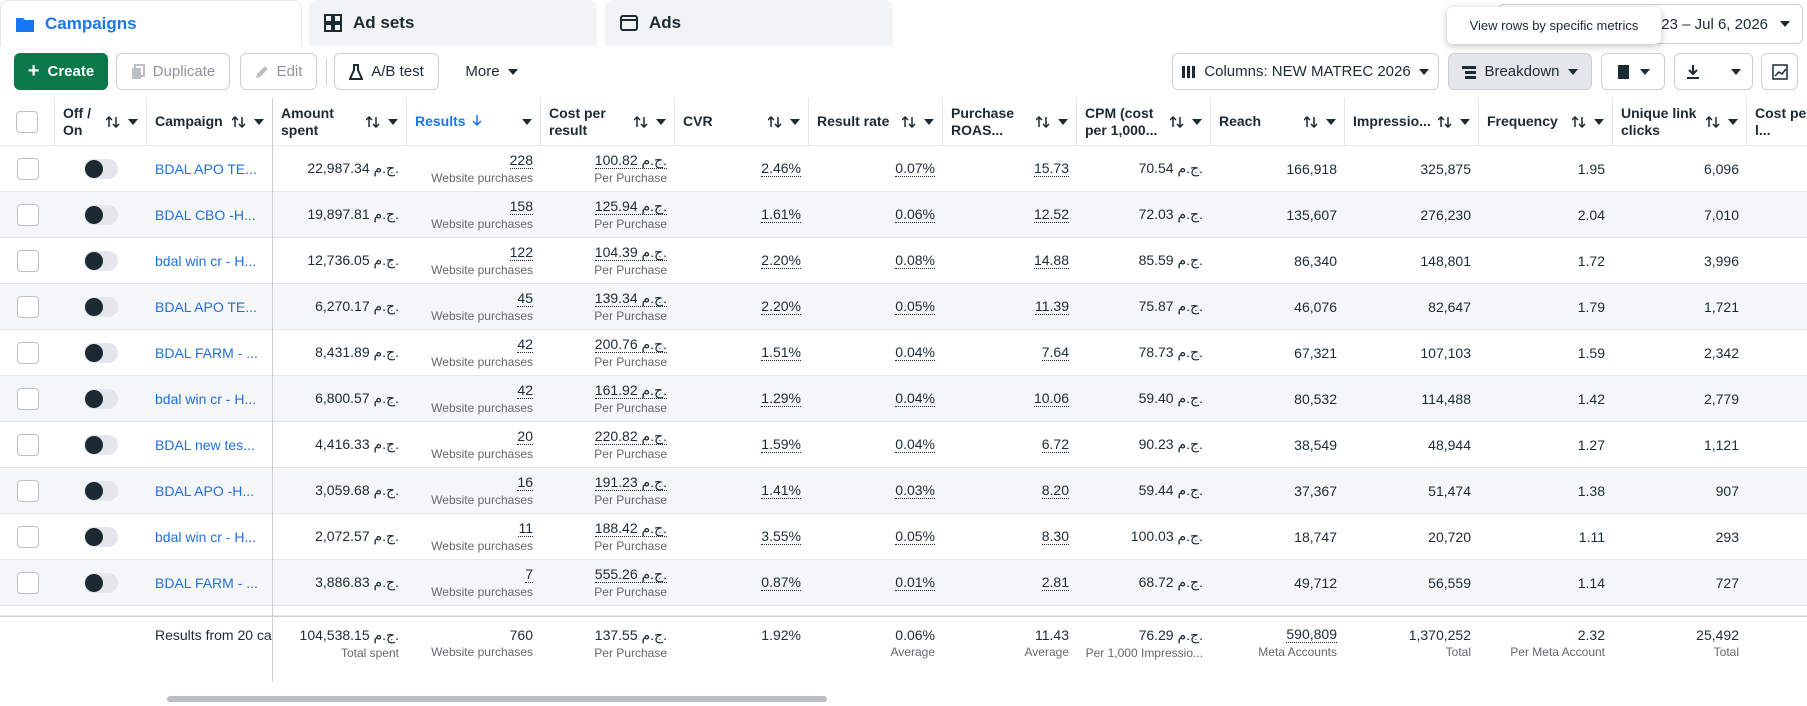 The height and width of the screenshot is (706, 1807). I want to click on breakdown-button: Breakdown, so click(1520, 71).